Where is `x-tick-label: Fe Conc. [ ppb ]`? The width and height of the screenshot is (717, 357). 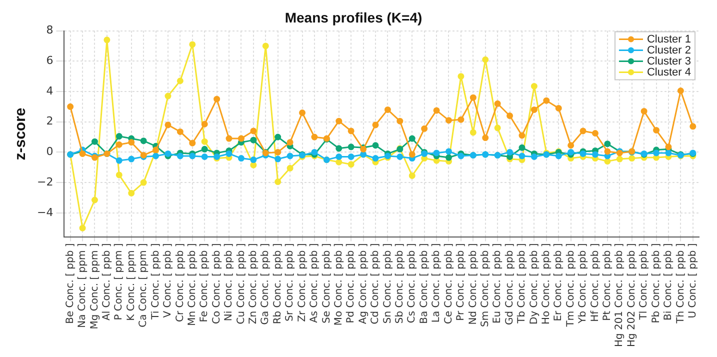
x-tick-label: Fe Conc. [ ppb ] is located at coordinates (204, 282).